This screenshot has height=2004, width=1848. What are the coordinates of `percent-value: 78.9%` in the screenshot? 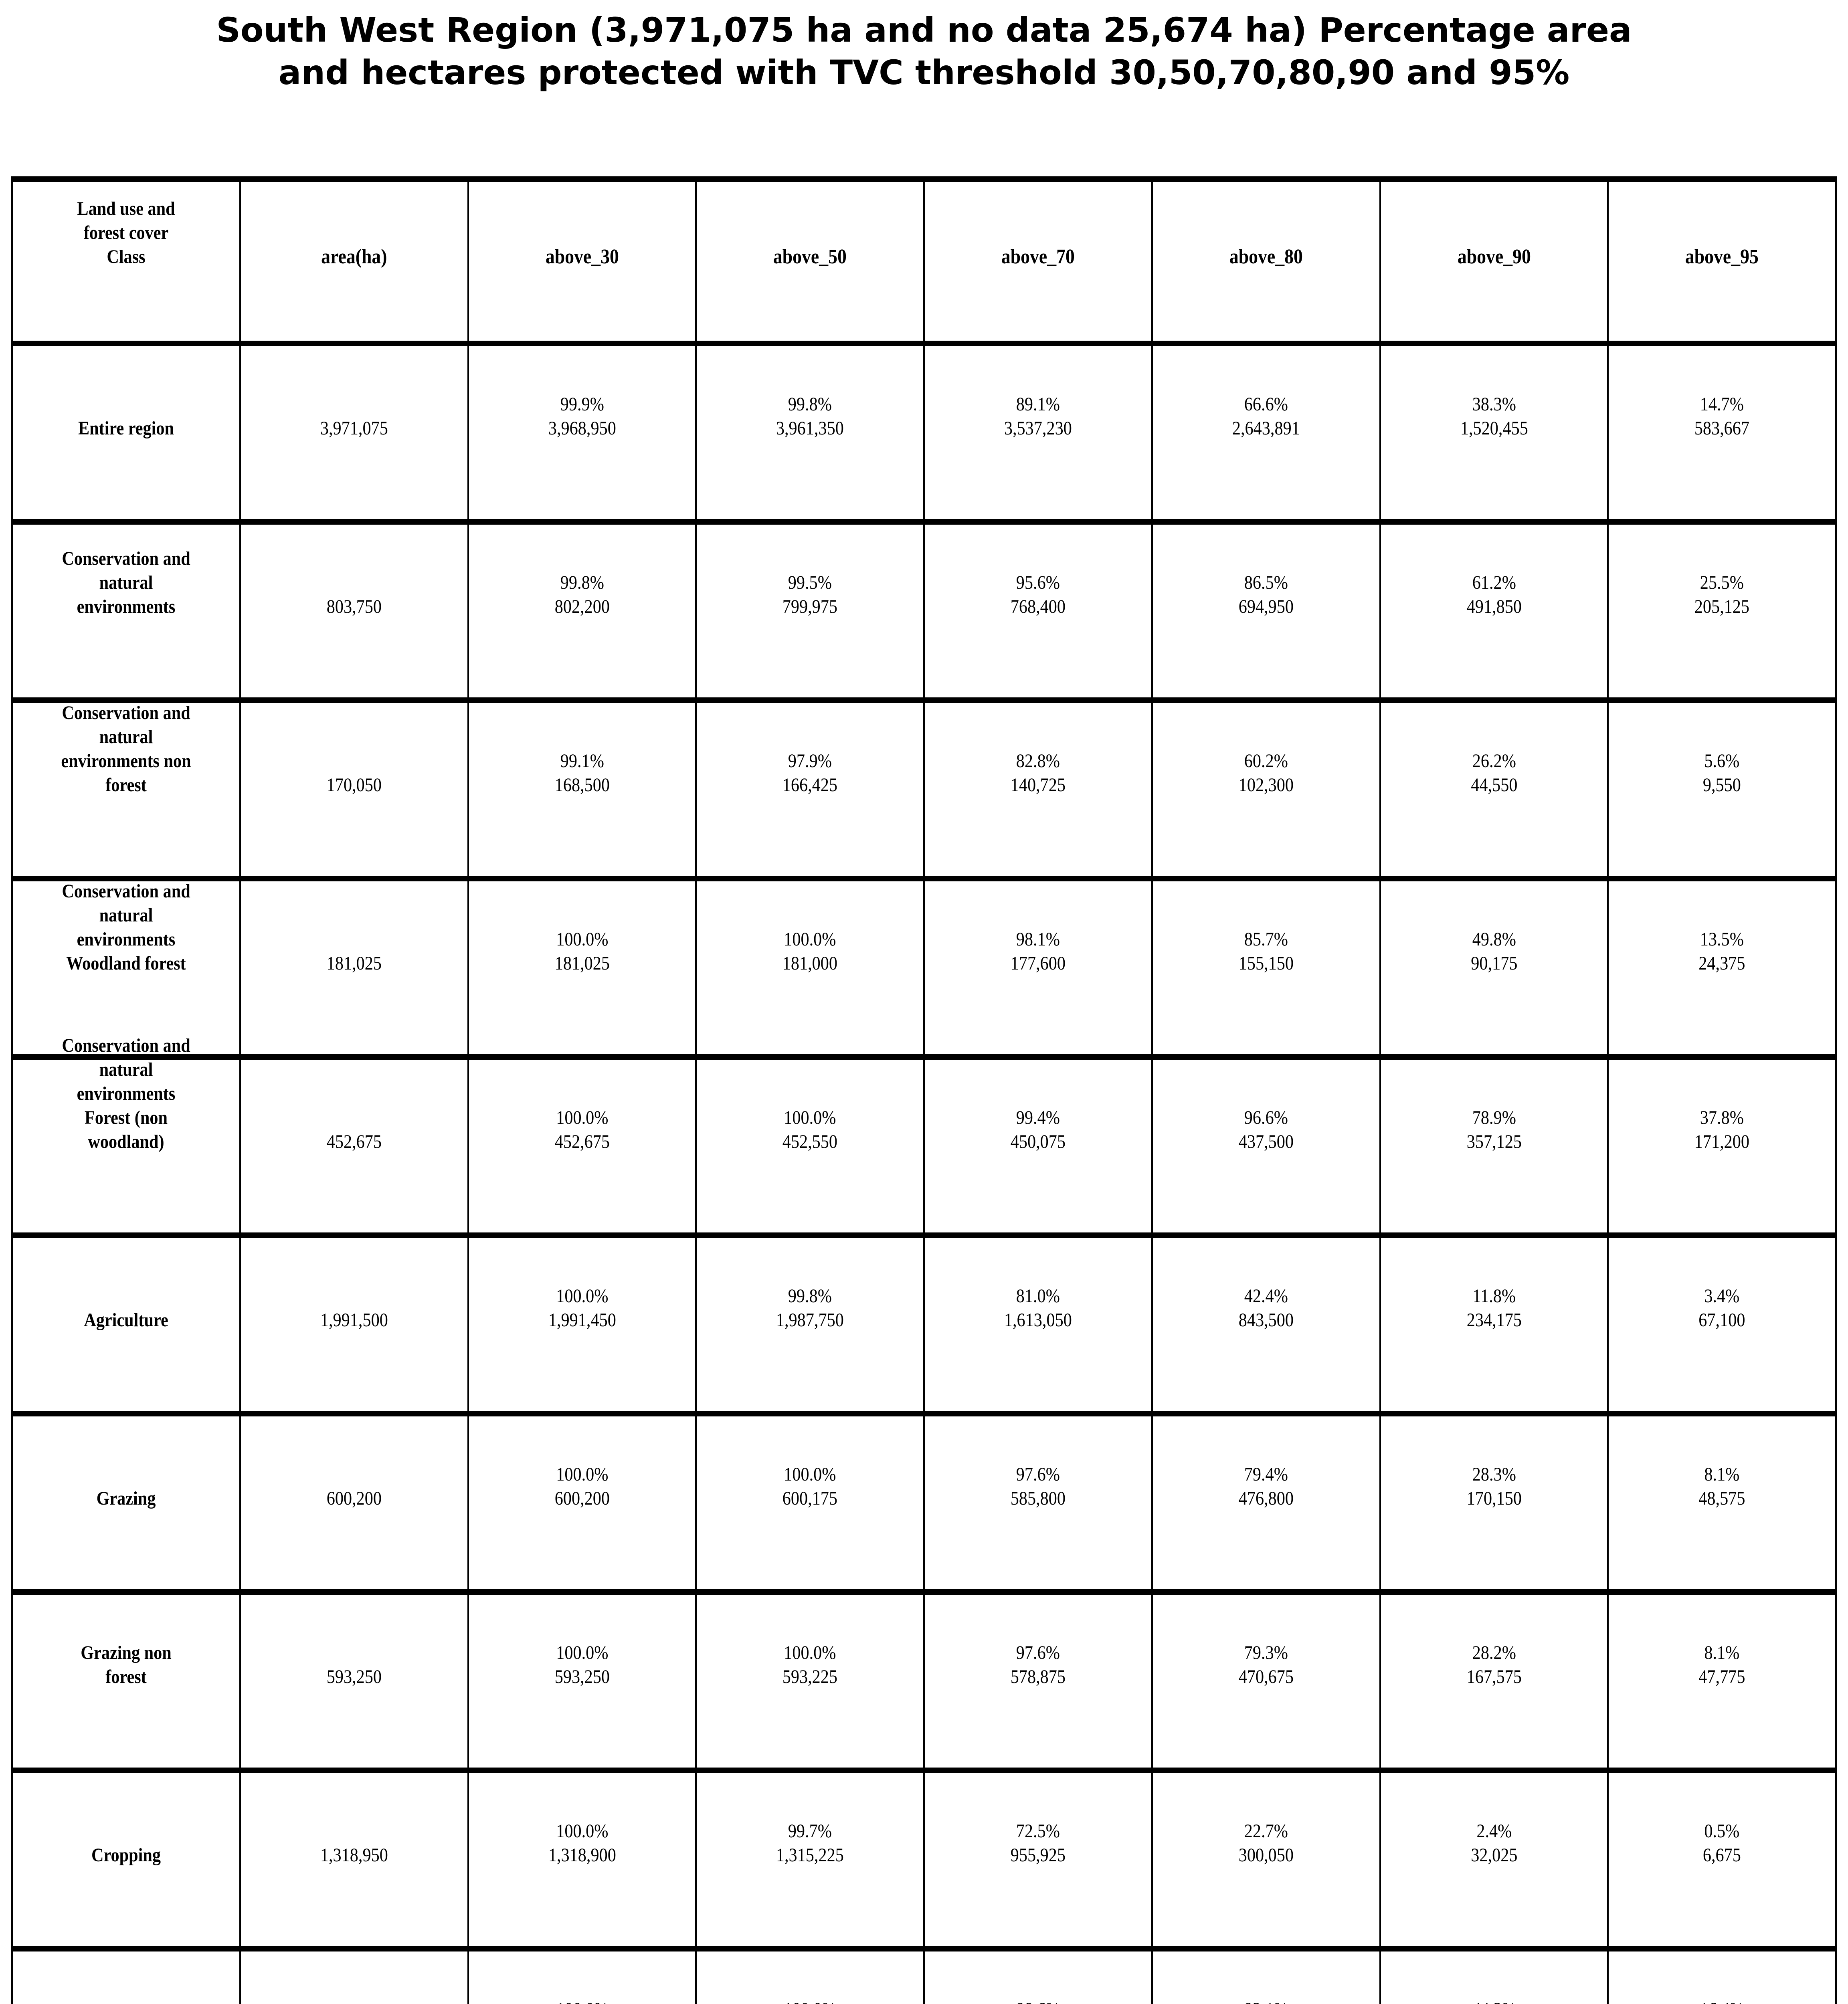 It's located at (1494, 1117).